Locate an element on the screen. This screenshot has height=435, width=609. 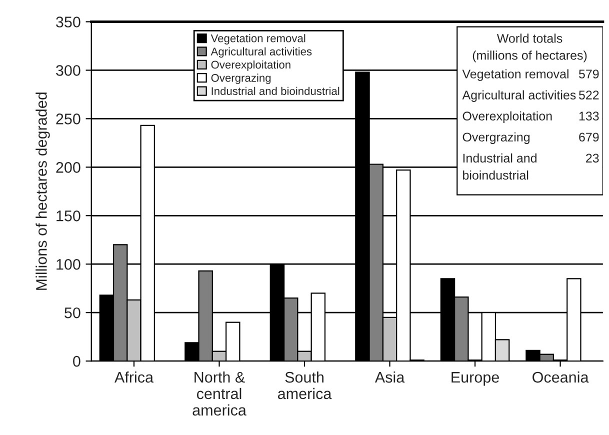
annotation: Vegetation removal is located at coordinates (515, 75).